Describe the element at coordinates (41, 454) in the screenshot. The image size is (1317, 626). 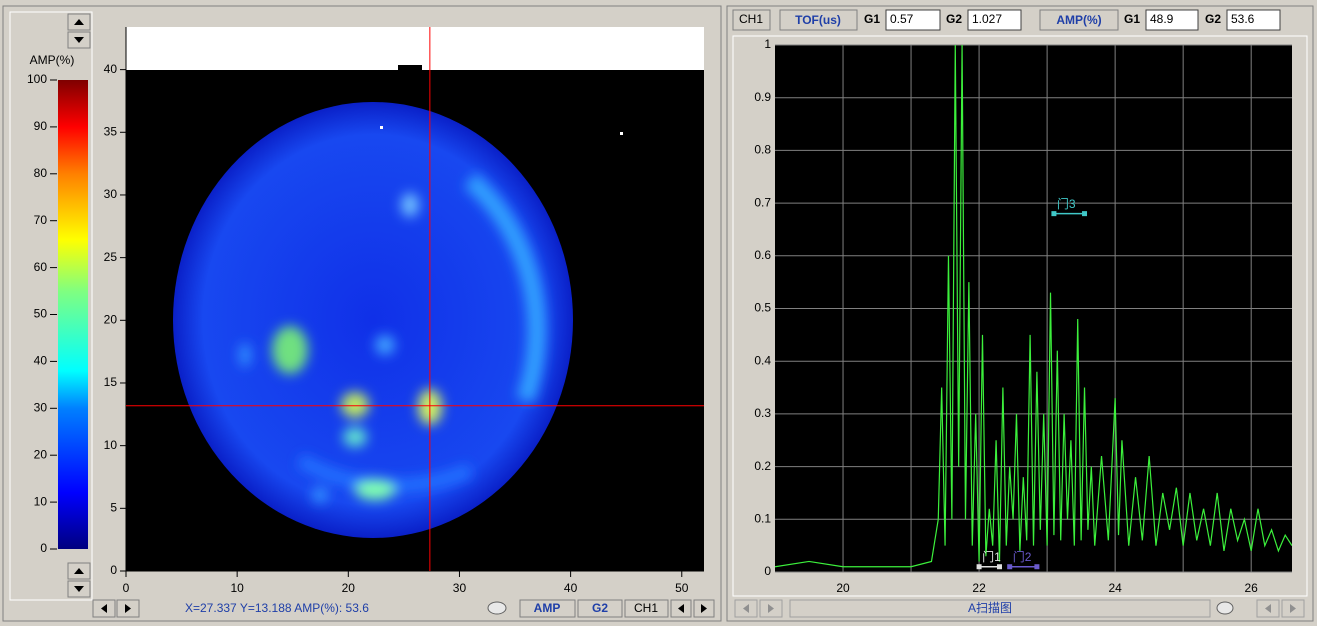
I see `colorbar-tick-label: 20` at that location.